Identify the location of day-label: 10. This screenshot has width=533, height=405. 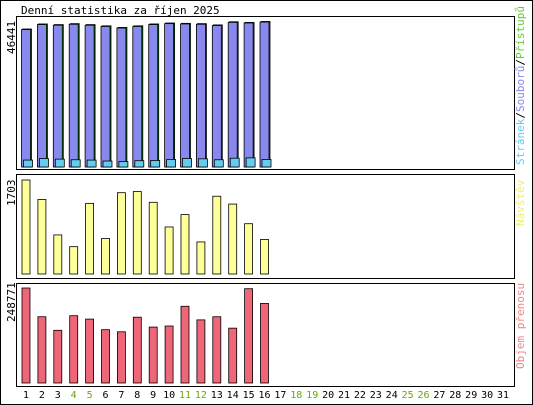
(169, 395).